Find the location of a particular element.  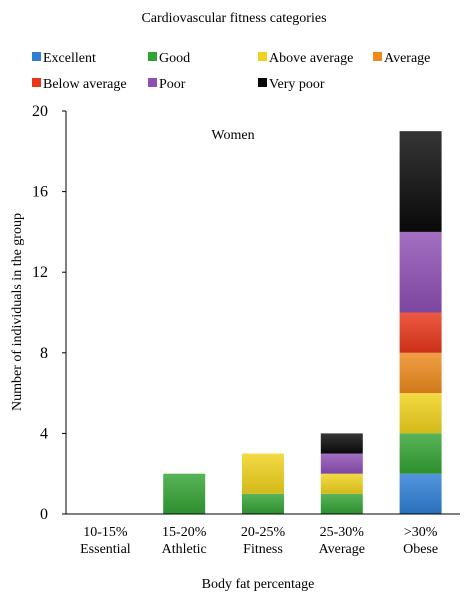

y-tick-label: 16 is located at coordinates (40, 192).